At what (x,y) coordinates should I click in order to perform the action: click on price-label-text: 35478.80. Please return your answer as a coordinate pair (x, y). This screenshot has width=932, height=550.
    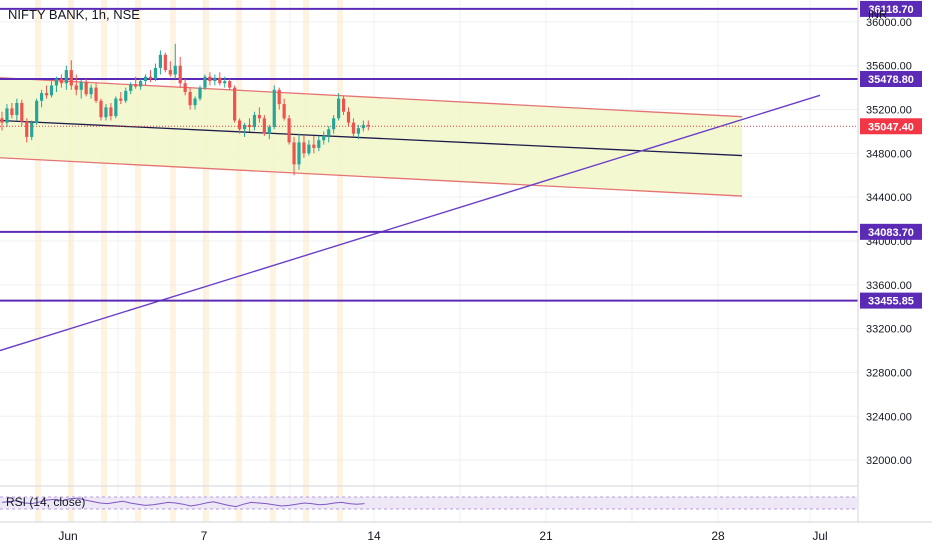
    Looking at the image, I should click on (891, 80).